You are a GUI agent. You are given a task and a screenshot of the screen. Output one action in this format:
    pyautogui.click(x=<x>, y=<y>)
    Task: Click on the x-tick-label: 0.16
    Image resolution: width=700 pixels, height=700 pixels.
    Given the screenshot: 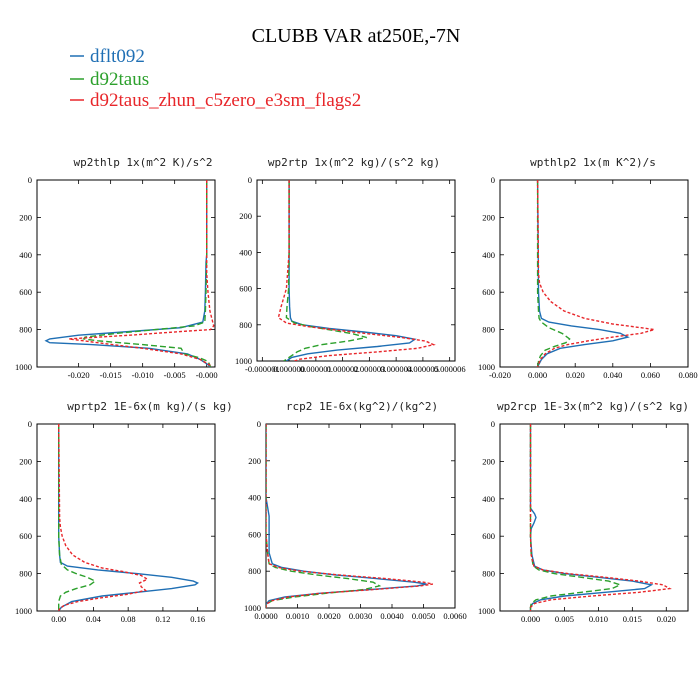 What is the action you would take?
    pyautogui.click(x=197, y=619)
    